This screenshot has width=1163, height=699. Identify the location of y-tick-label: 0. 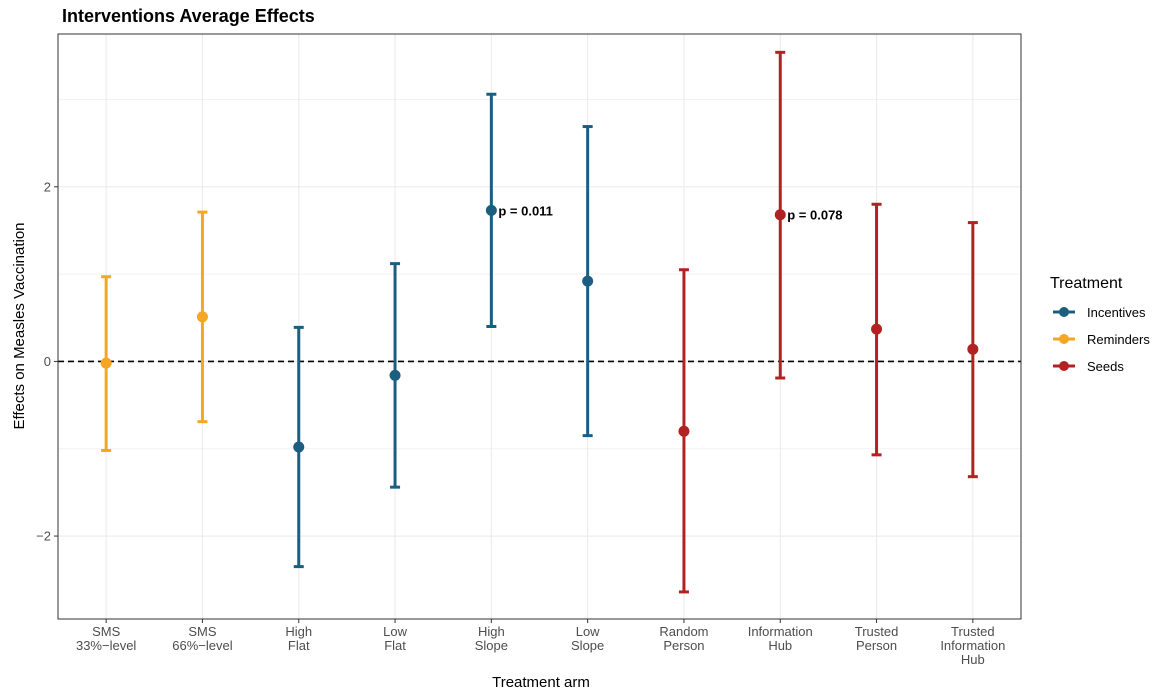
(47, 361).